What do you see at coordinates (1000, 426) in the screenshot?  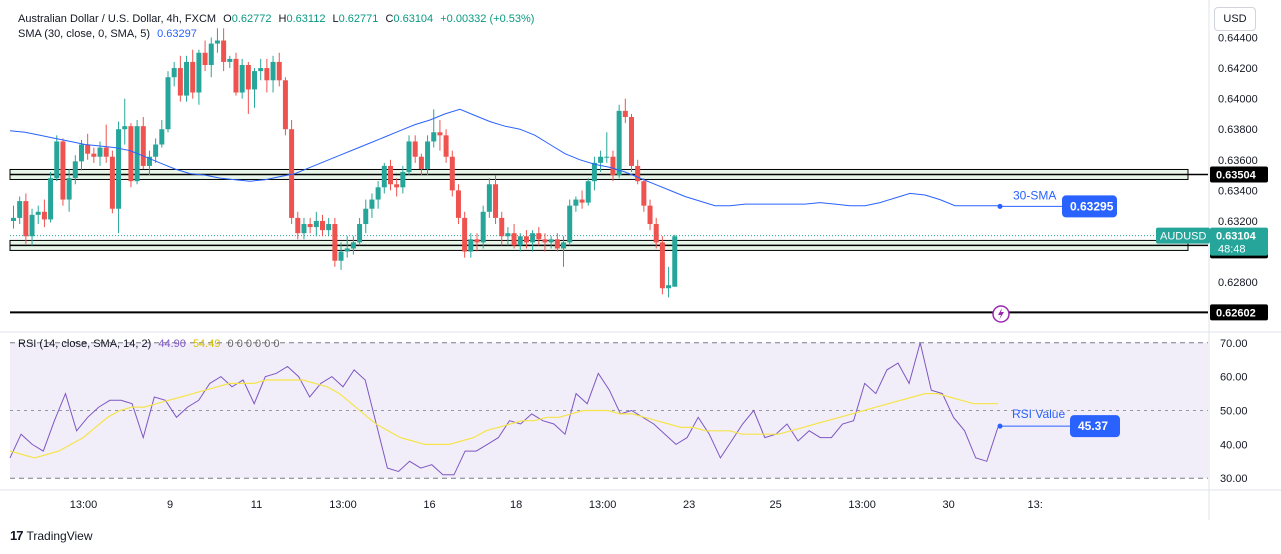 I see `rsi-annotation-dot` at bounding box center [1000, 426].